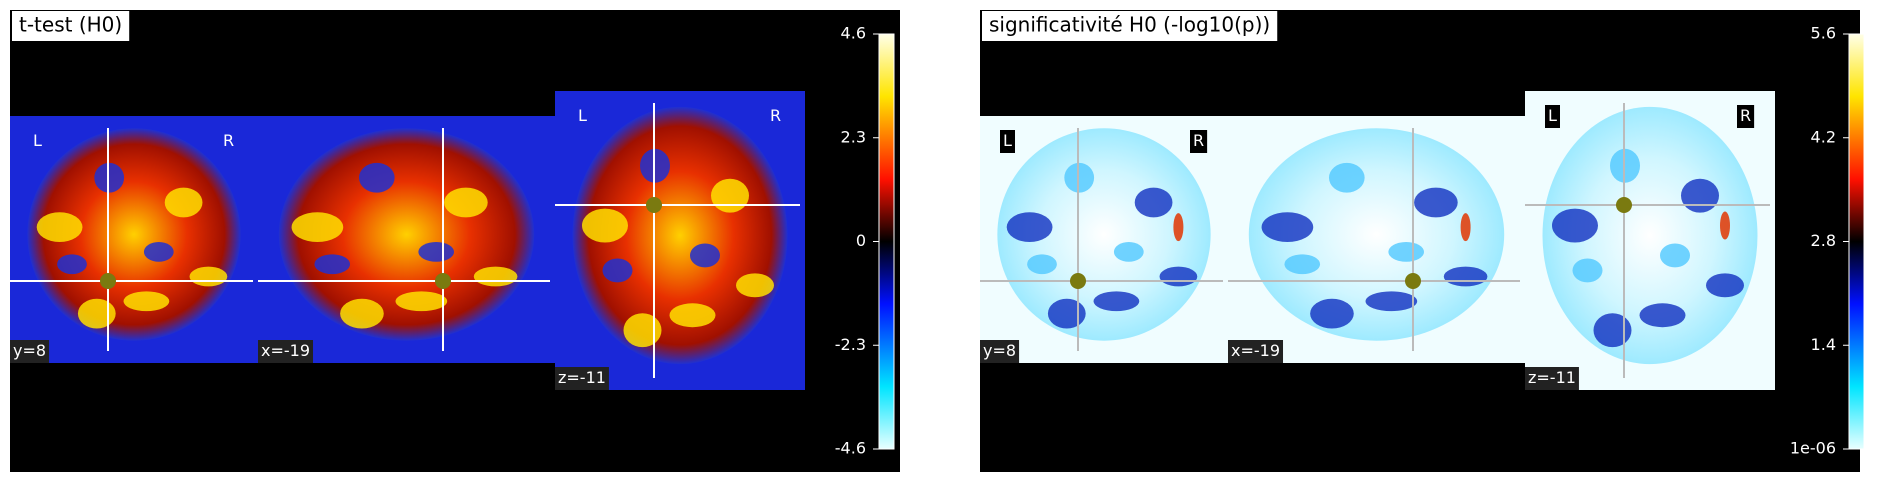 The image size is (1880, 486). What do you see at coordinates (850, 448) in the screenshot?
I see `colorbar-tick-label: -4.6` at bounding box center [850, 448].